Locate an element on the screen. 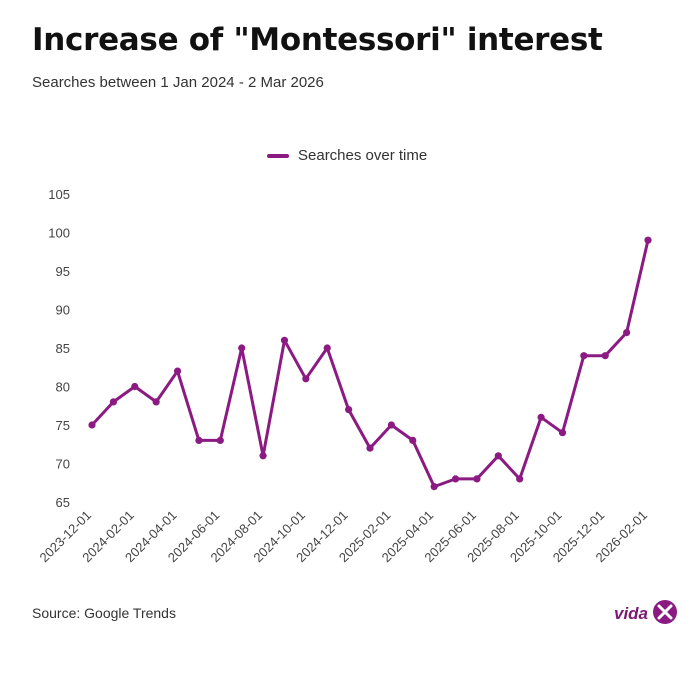 The image size is (700, 700). y-tick-label: 80 is located at coordinates (63, 387).